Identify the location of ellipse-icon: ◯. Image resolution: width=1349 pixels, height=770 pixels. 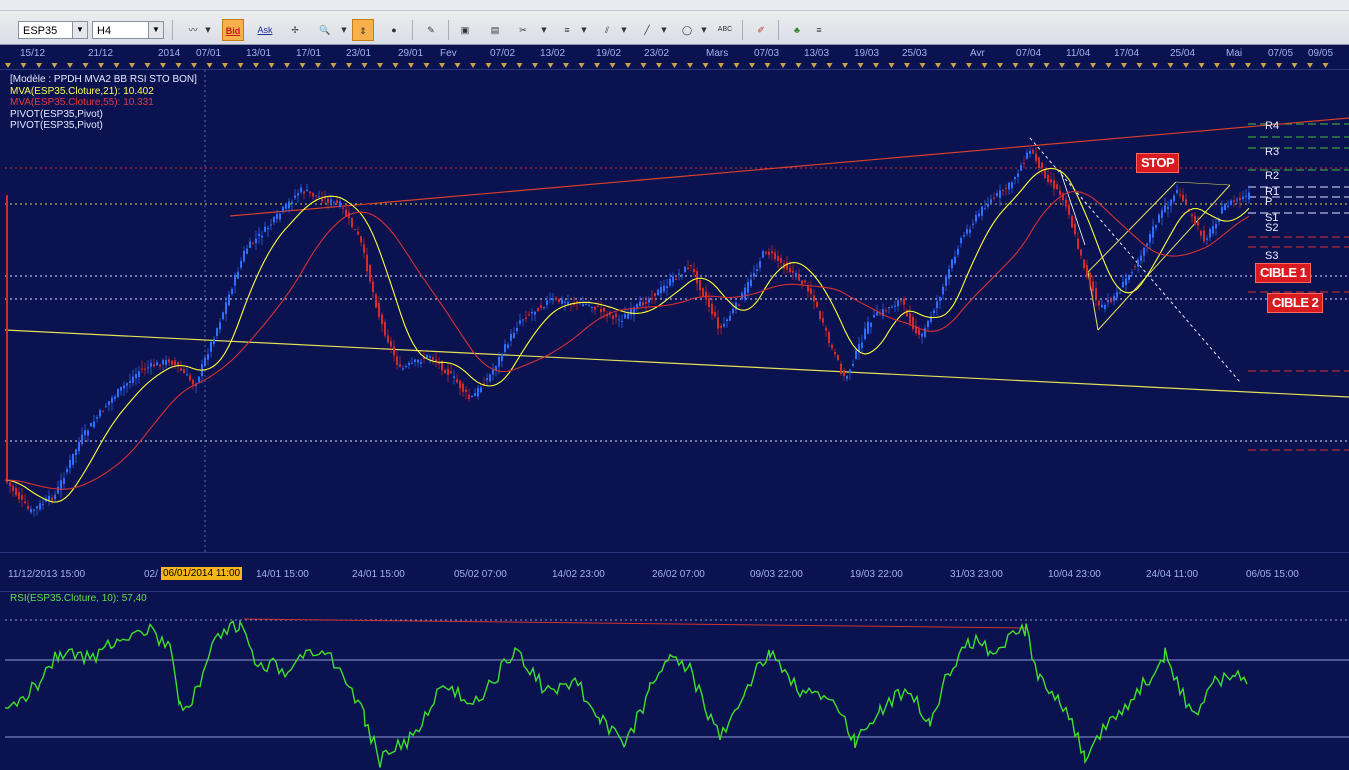
(687, 30).